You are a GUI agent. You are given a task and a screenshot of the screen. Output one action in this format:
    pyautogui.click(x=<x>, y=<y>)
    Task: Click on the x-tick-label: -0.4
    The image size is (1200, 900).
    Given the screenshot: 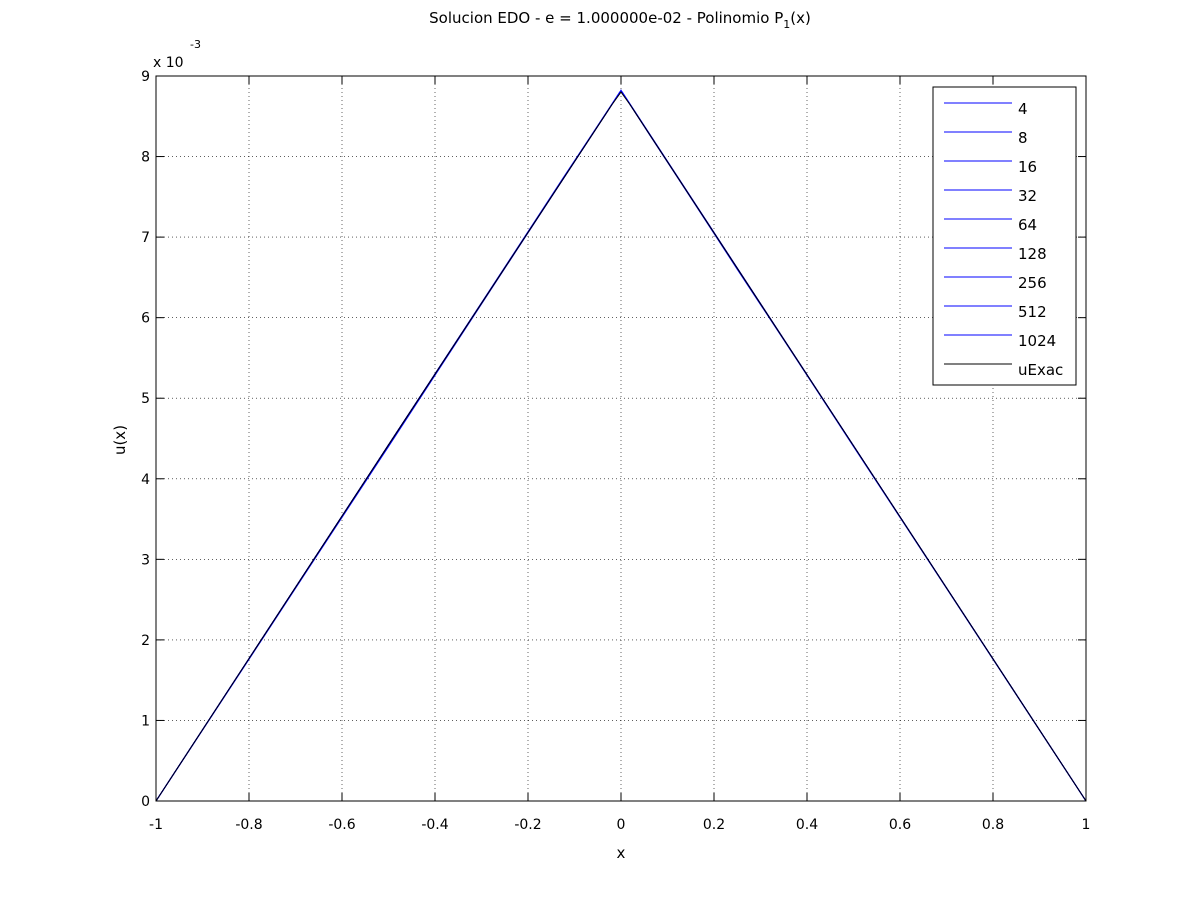 What is the action you would take?
    pyautogui.click(x=434, y=825)
    